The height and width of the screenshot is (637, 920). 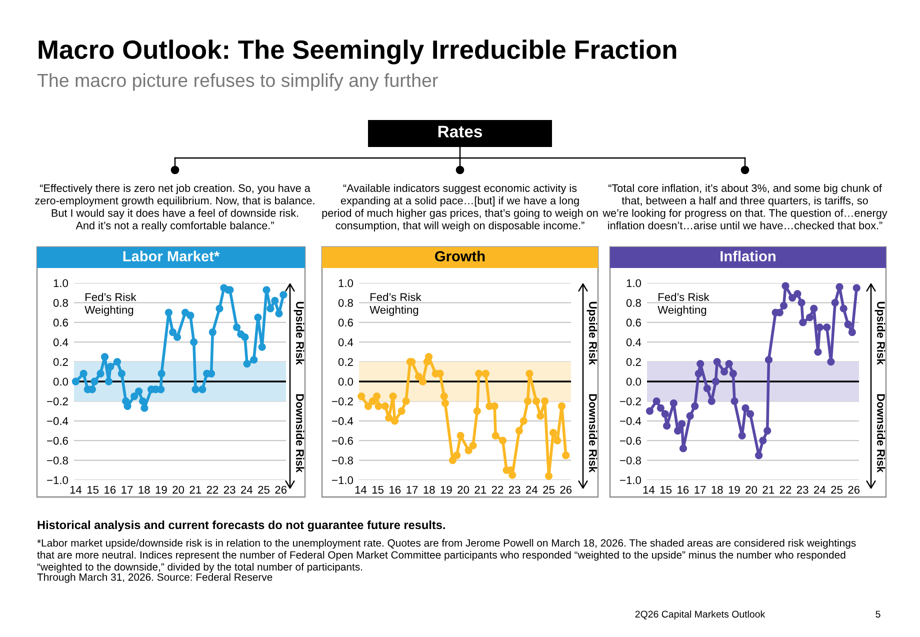 What do you see at coordinates (460, 132) in the screenshot?
I see `text: Rates` at bounding box center [460, 132].